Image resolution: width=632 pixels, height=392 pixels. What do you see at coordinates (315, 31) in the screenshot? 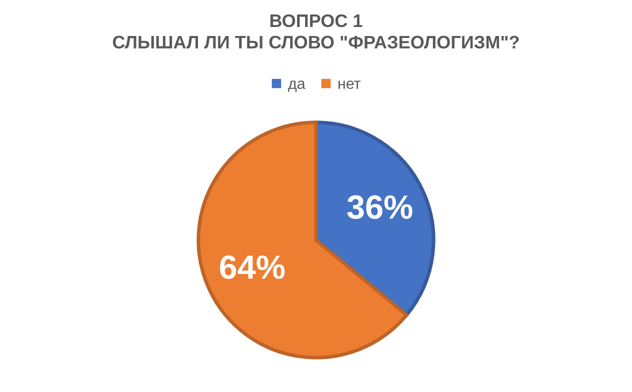
I see `chart-title: ВОПРОС 1 СЛЫШАЛ ЛИ ТЫ СЛОВО "ФРАЗЕОЛОГИЗМ"?` at bounding box center [315, 31].